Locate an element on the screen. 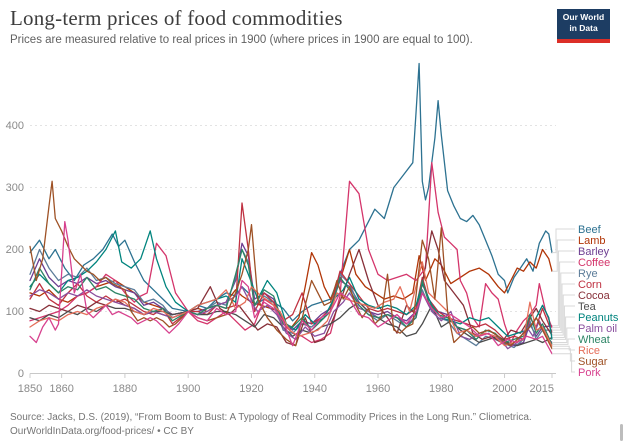  legend-label-tea: Tea is located at coordinates (587, 307).